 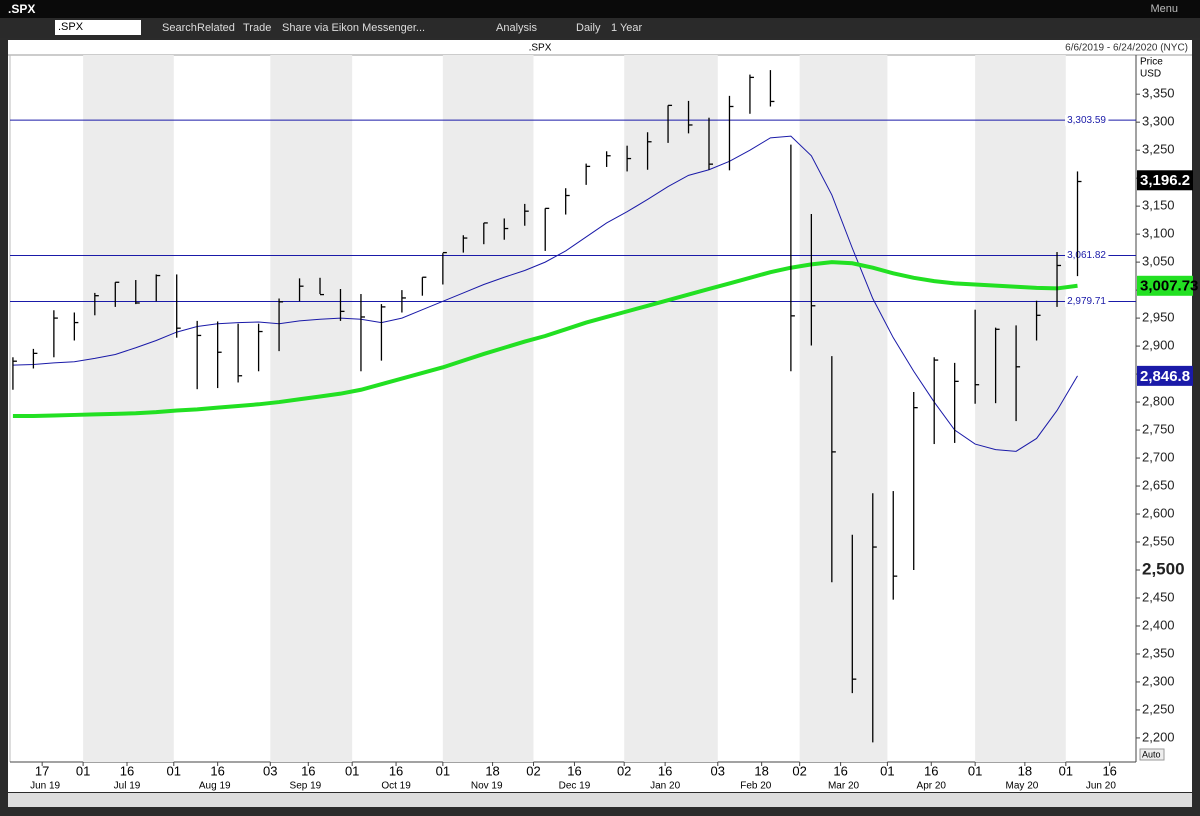 I want to click on auto-button, so click(x=1152, y=754).